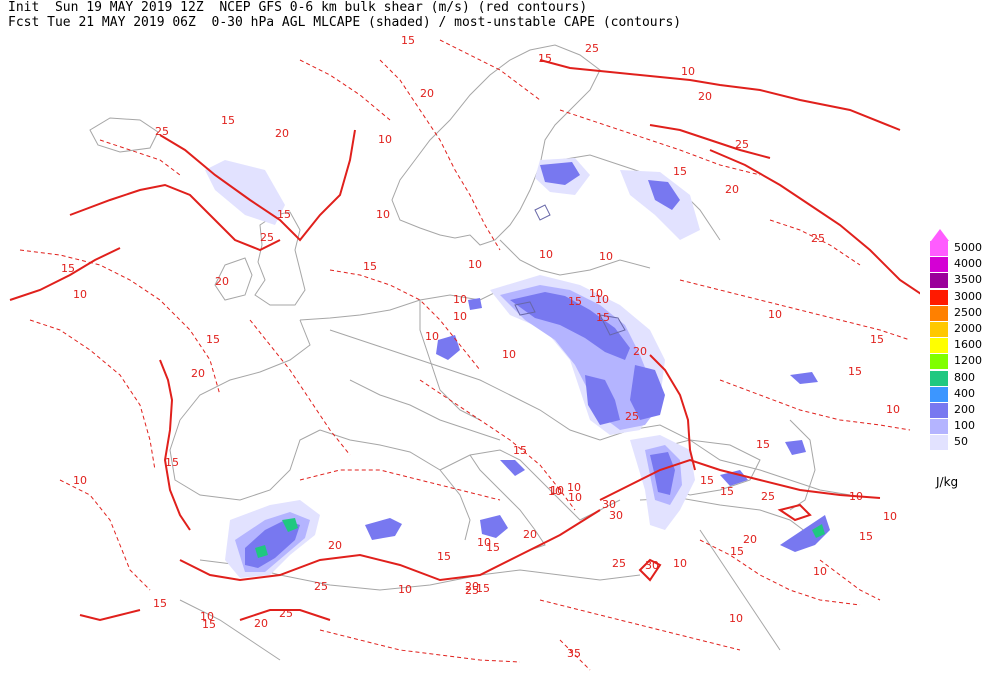 Image resolution: width=1000 pixels, height=680 pixels. Describe the element at coordinates (968, 328) in the screenshot. I see `legend-value: 2000` at that location.